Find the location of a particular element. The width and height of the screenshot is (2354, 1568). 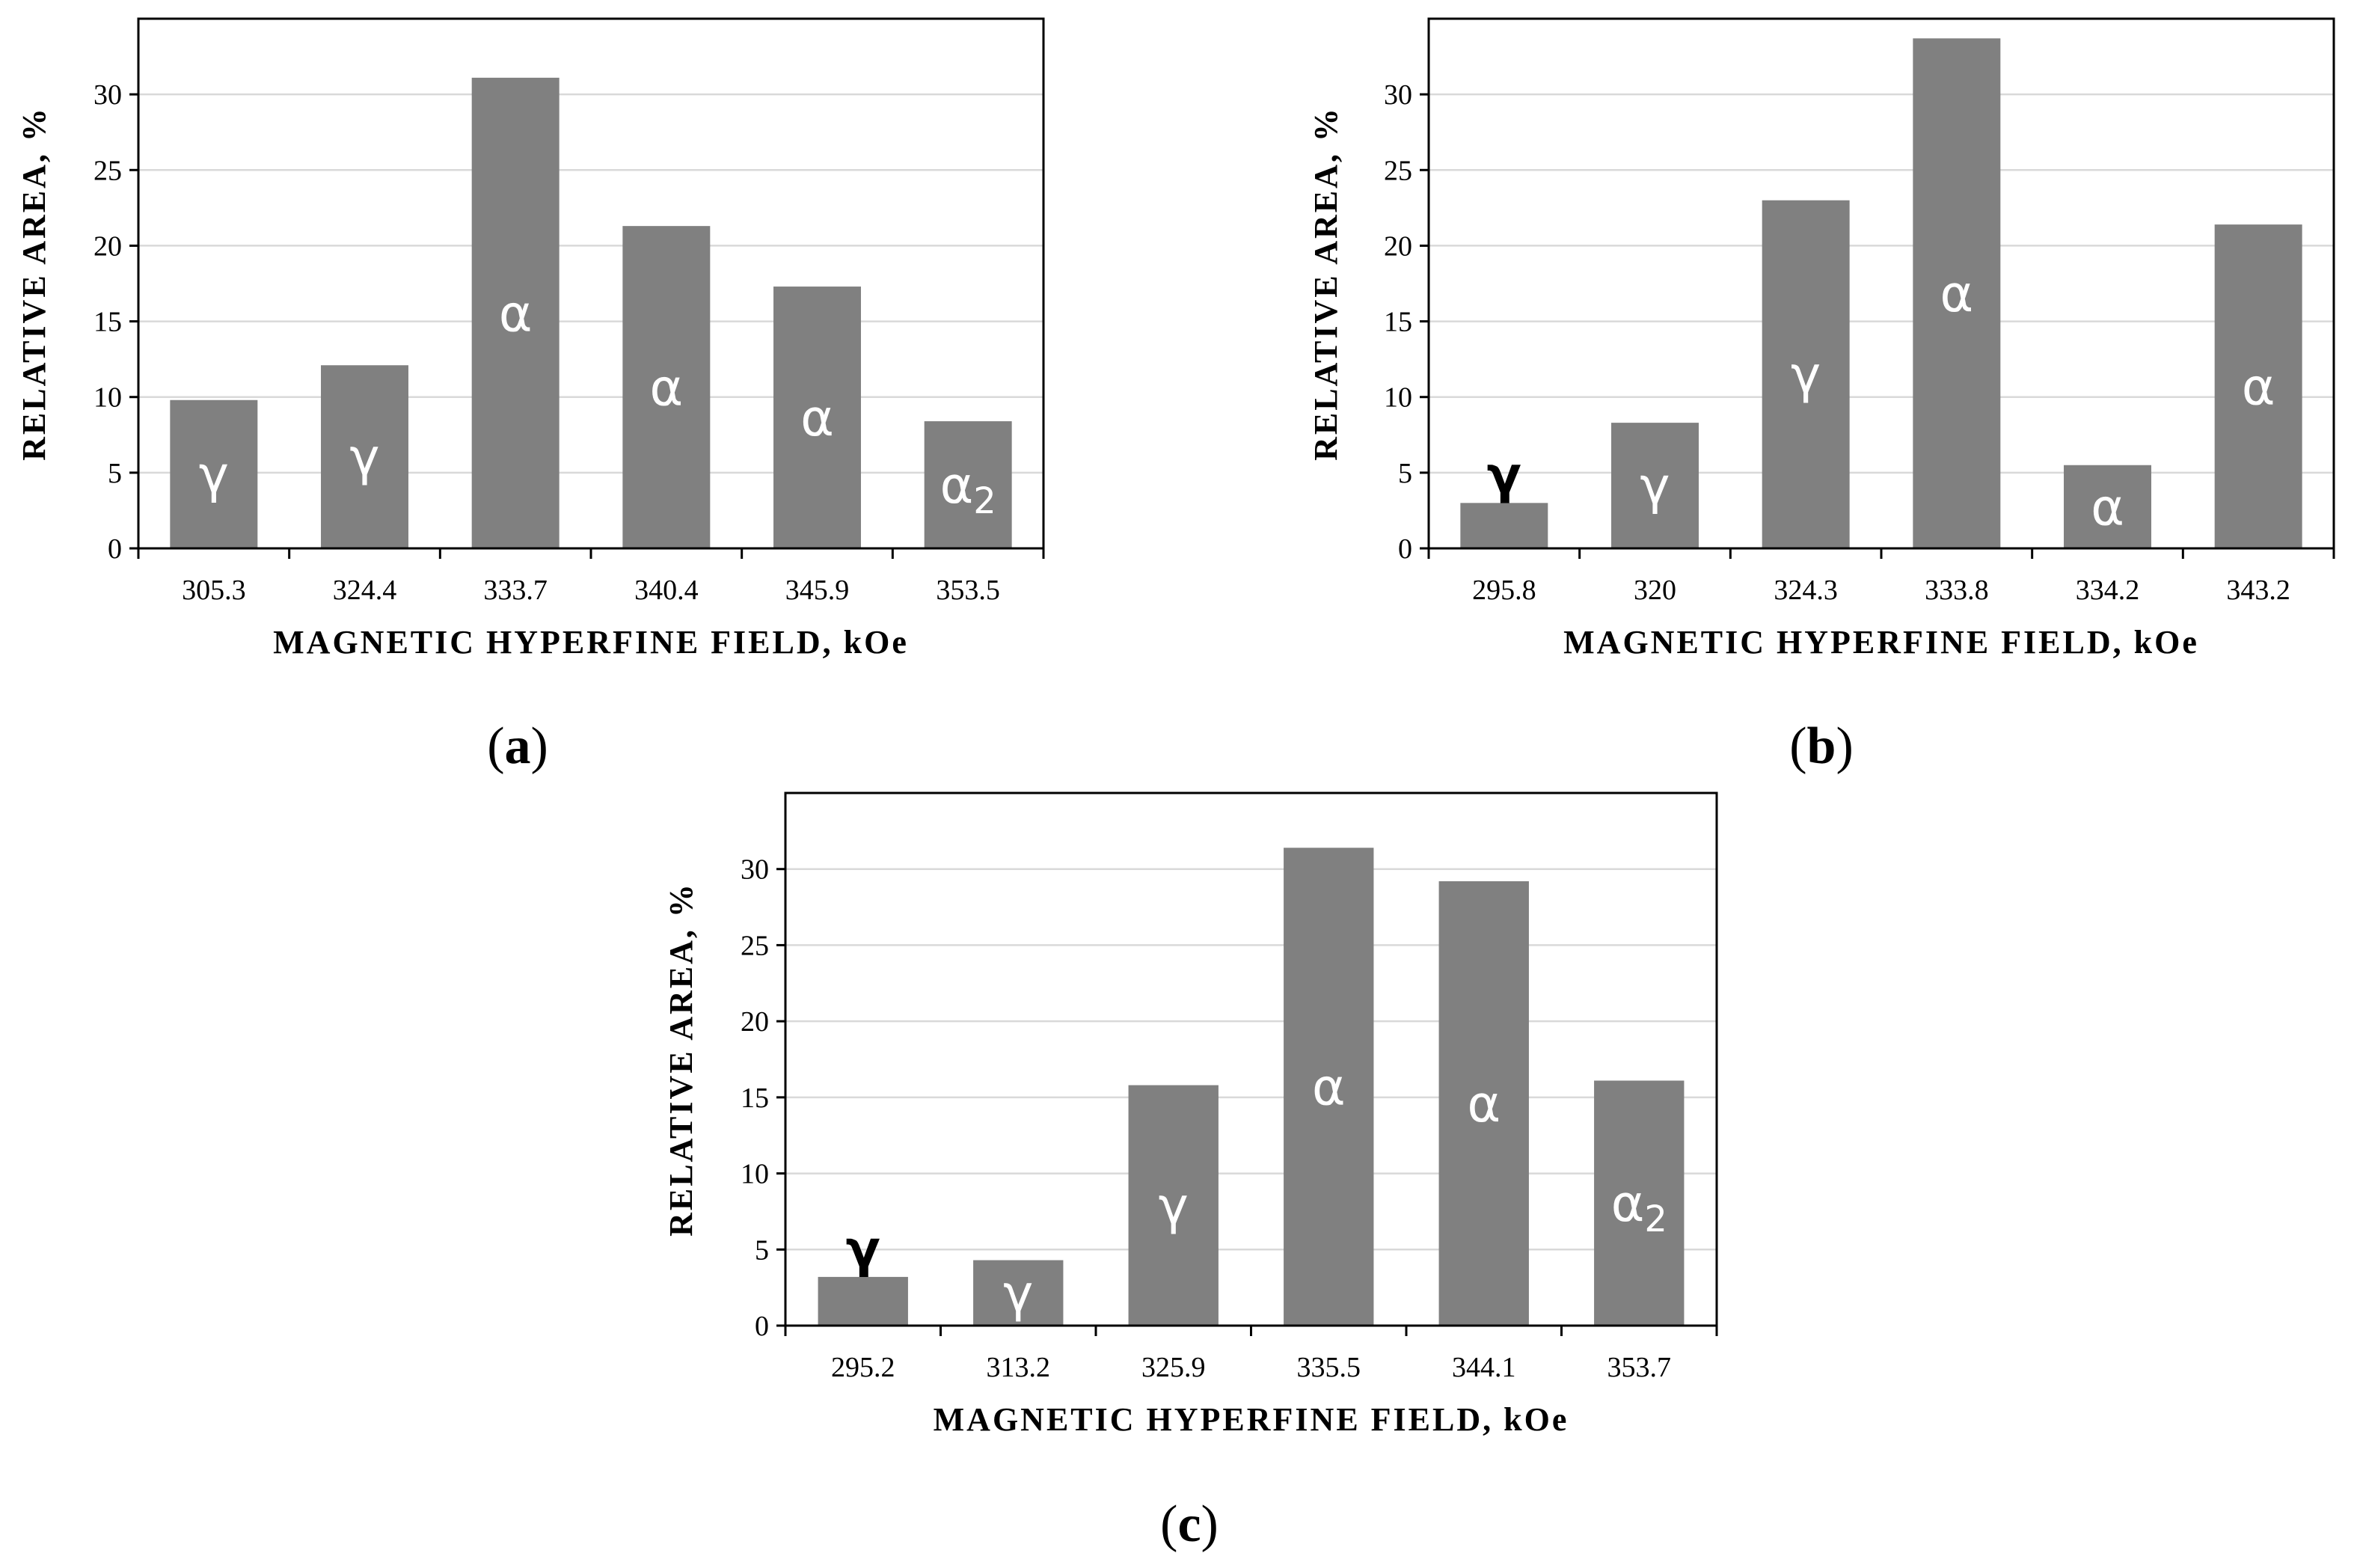

chart-a-ytick-labels: 0 5 10 15 20 25 30 is located at coordinates (116, 322).